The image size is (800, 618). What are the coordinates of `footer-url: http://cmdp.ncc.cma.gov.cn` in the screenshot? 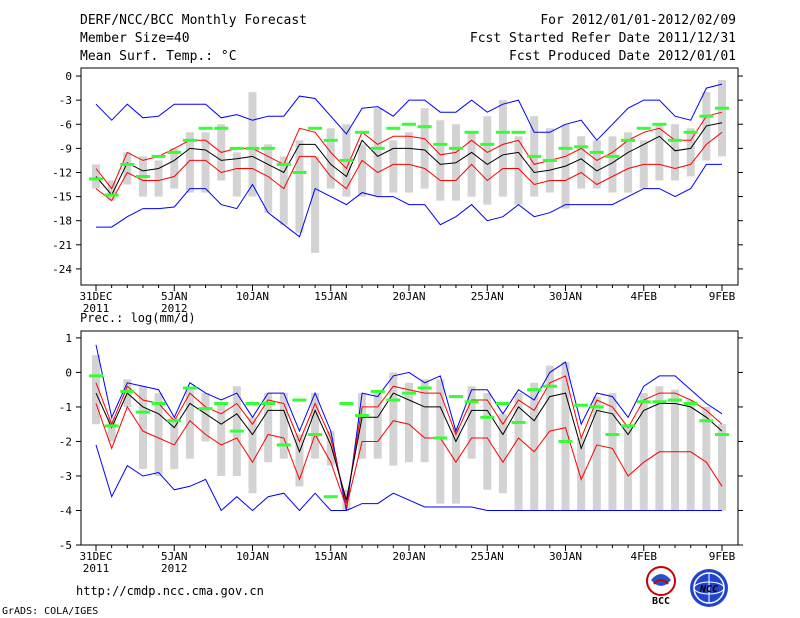 It's located at (170, 591).